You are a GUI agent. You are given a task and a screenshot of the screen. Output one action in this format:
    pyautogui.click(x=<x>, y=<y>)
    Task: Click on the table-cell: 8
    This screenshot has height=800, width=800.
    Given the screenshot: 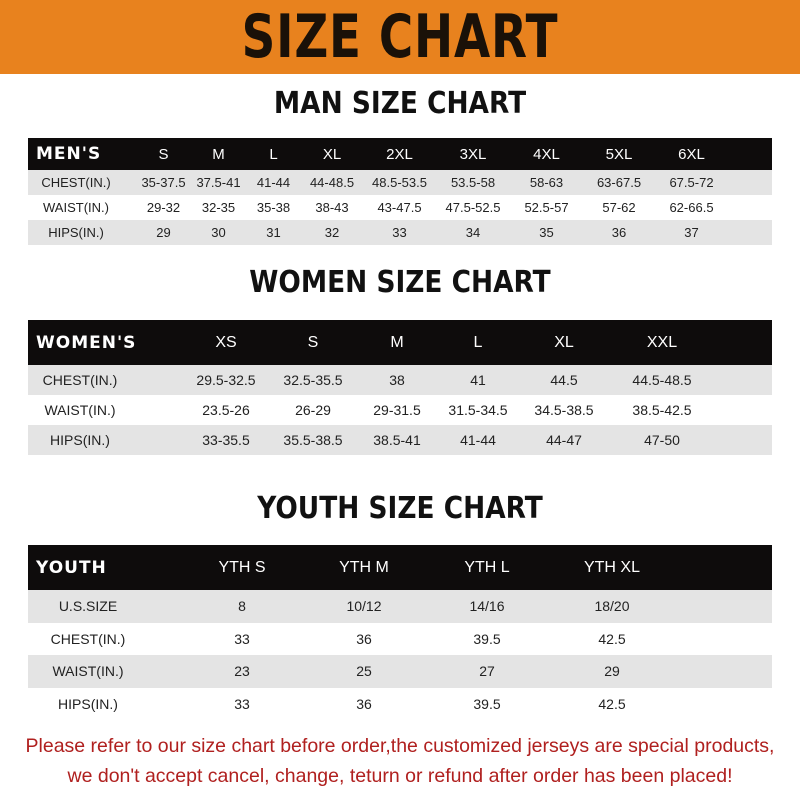 What is the action you would take?
    pyautogui.click(x=242, y=606)
    